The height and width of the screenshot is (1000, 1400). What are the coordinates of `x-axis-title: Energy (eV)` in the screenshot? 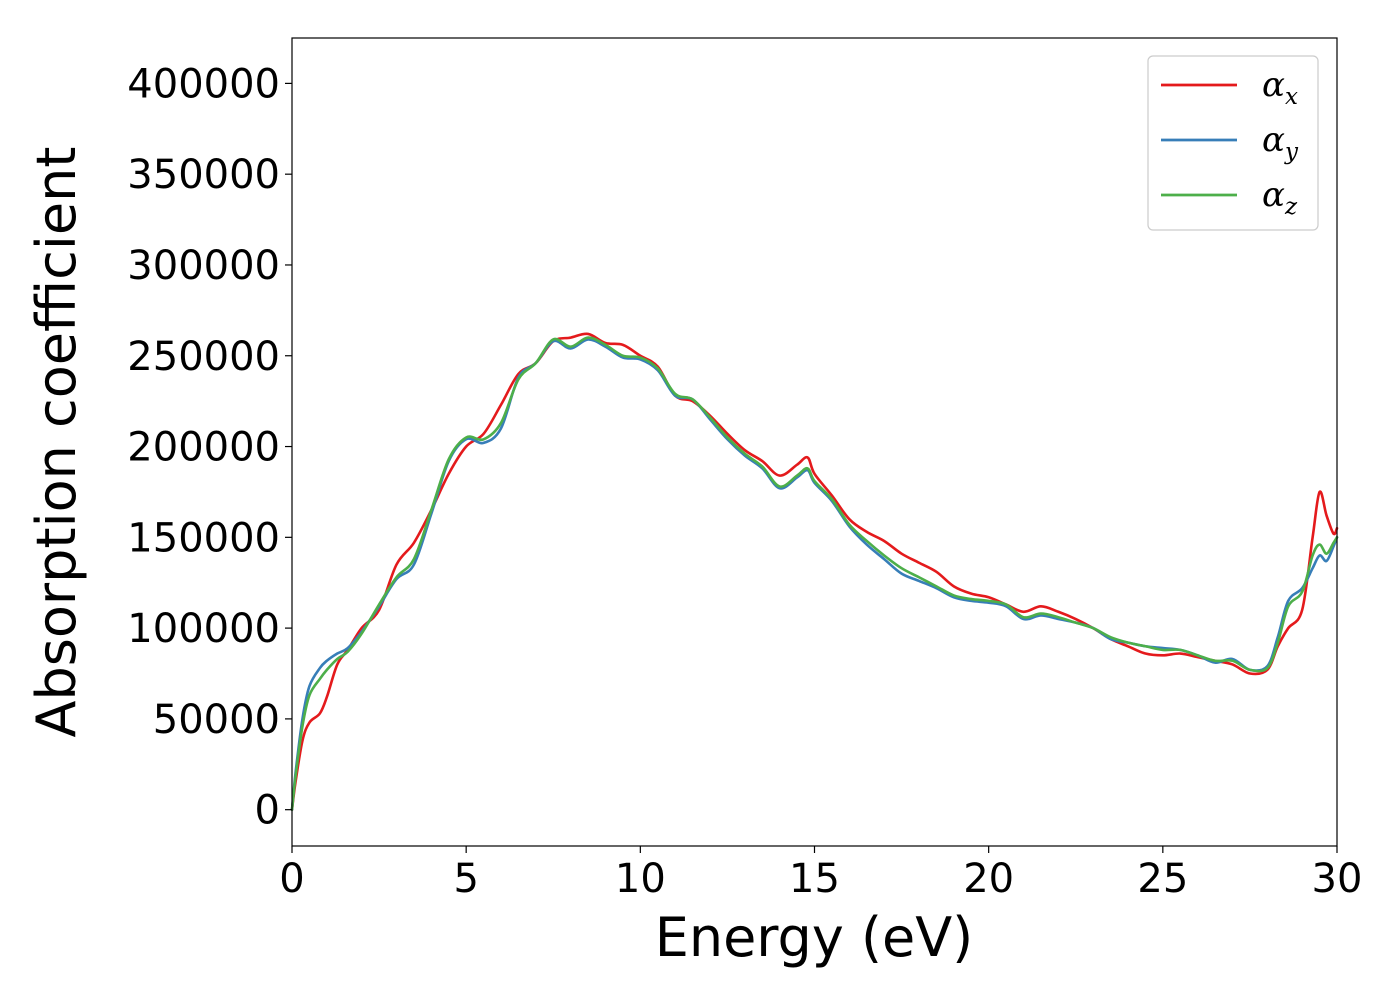 It's located at (814, 937).